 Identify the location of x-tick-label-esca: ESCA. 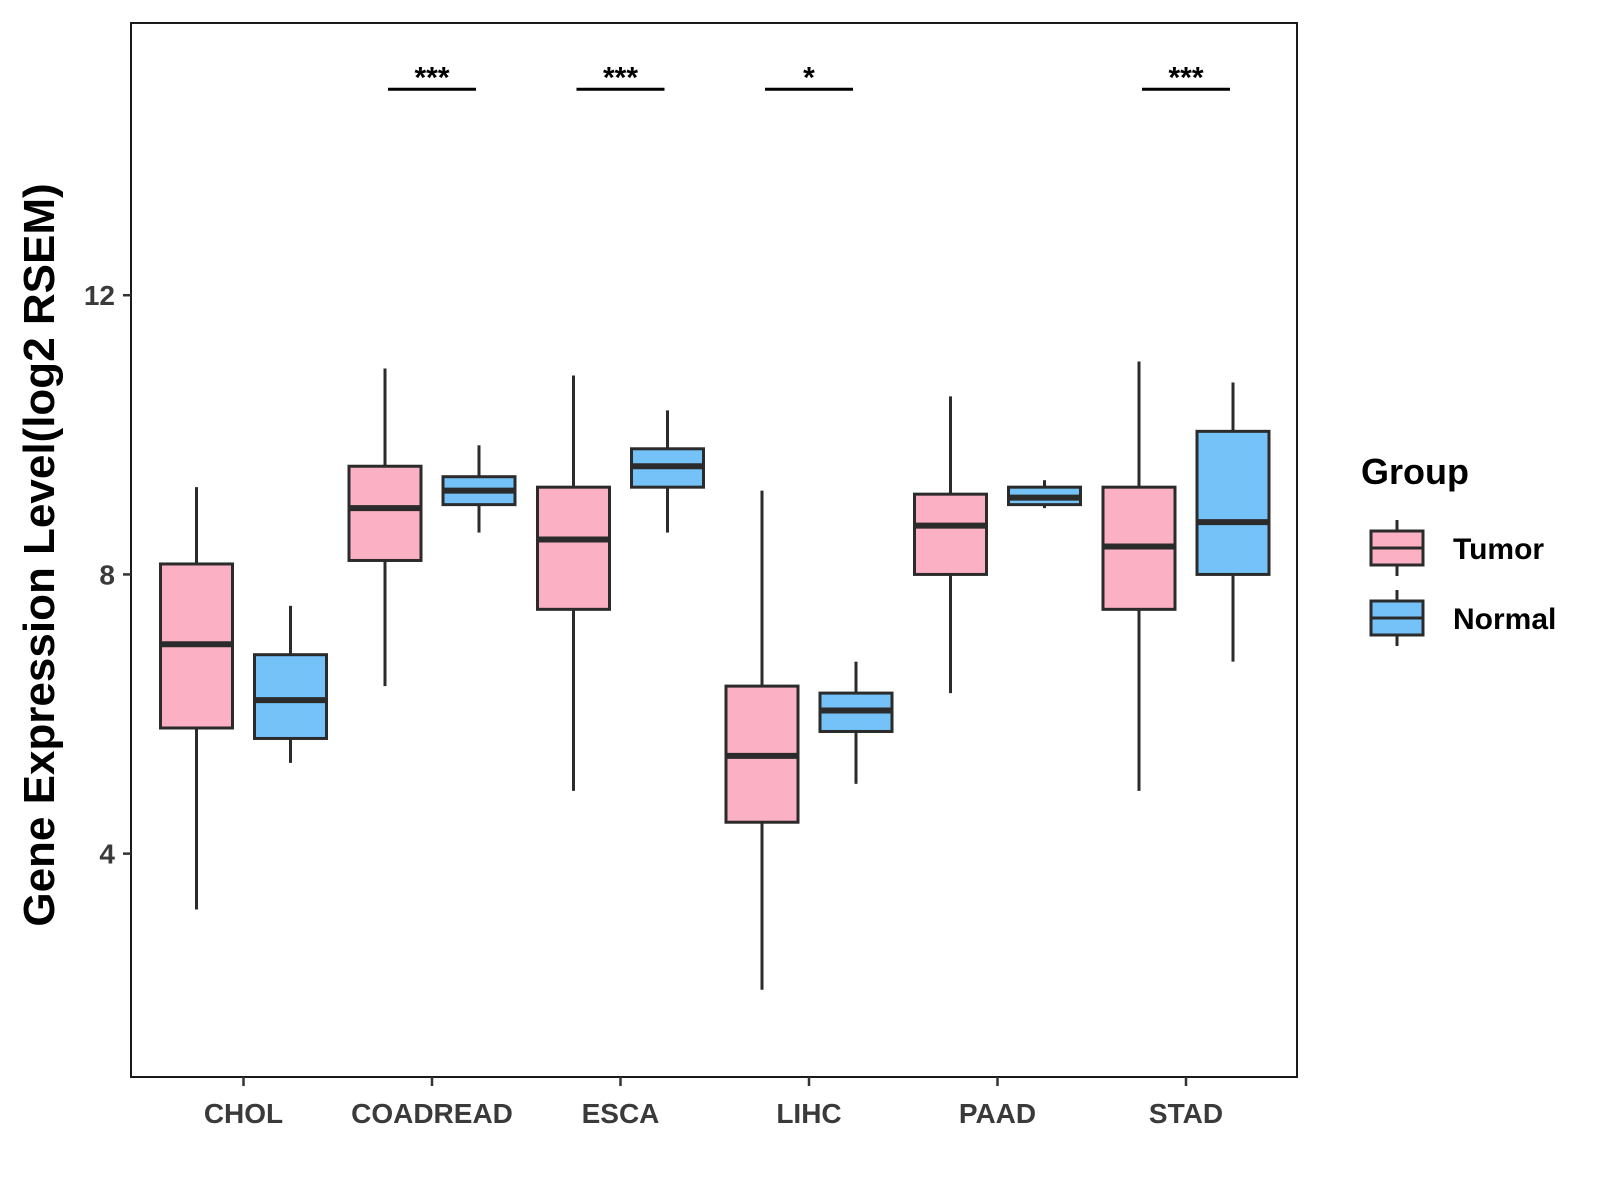
(621, 1113).